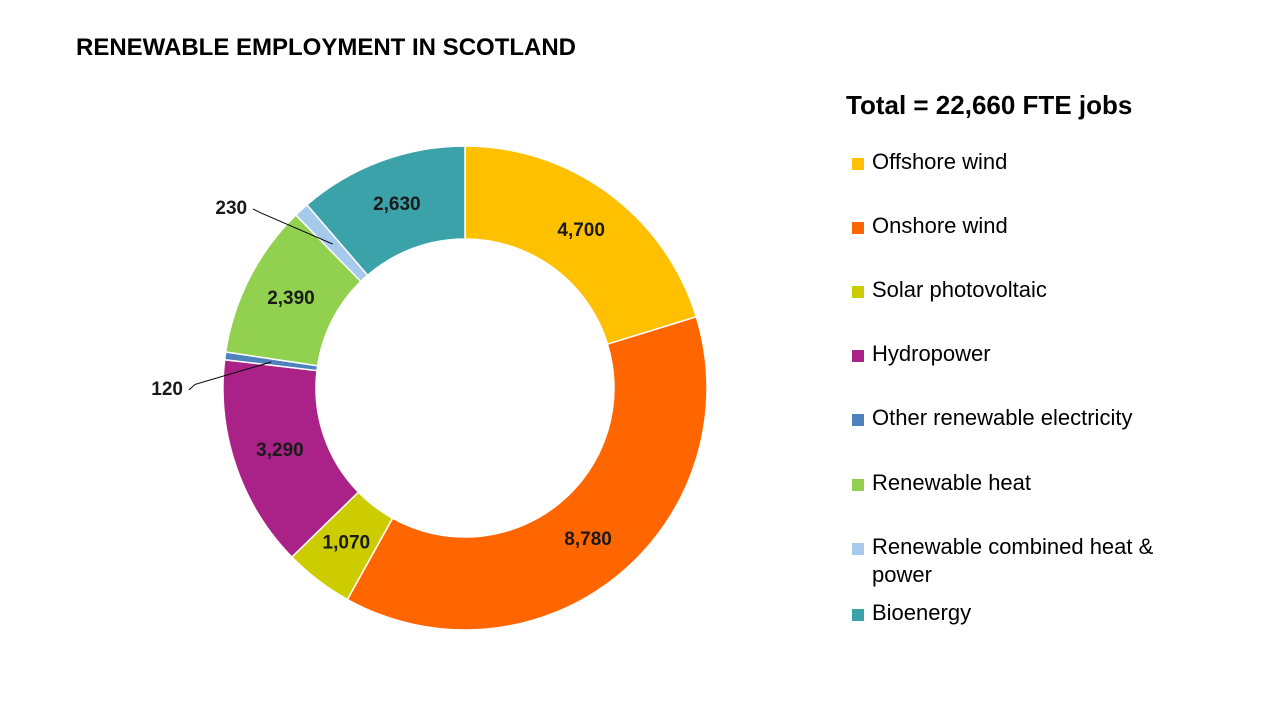 This screenshot has width=1280, height=720. What do you see at coordinates (922, 612) in the screenshot?
I see `legend-label: Bioenergy` at bounding box center [922, 612].